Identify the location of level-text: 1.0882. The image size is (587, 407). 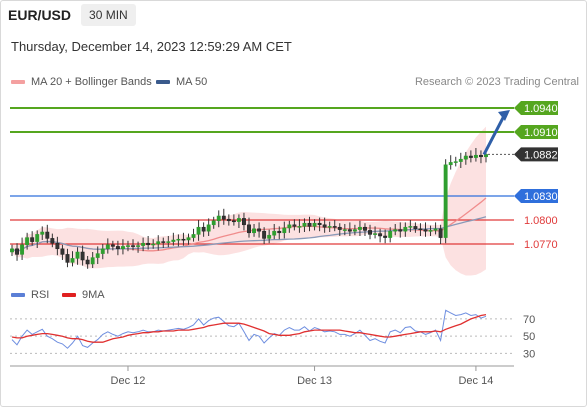
(541, 155).